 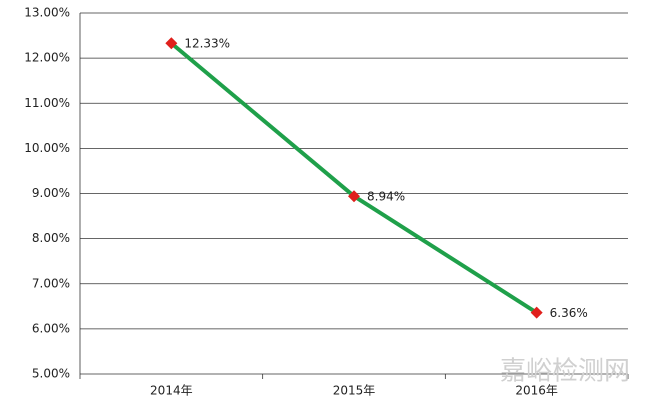 I want to click on watermark: 嘉峪检测网, so click(x=565, y=372).